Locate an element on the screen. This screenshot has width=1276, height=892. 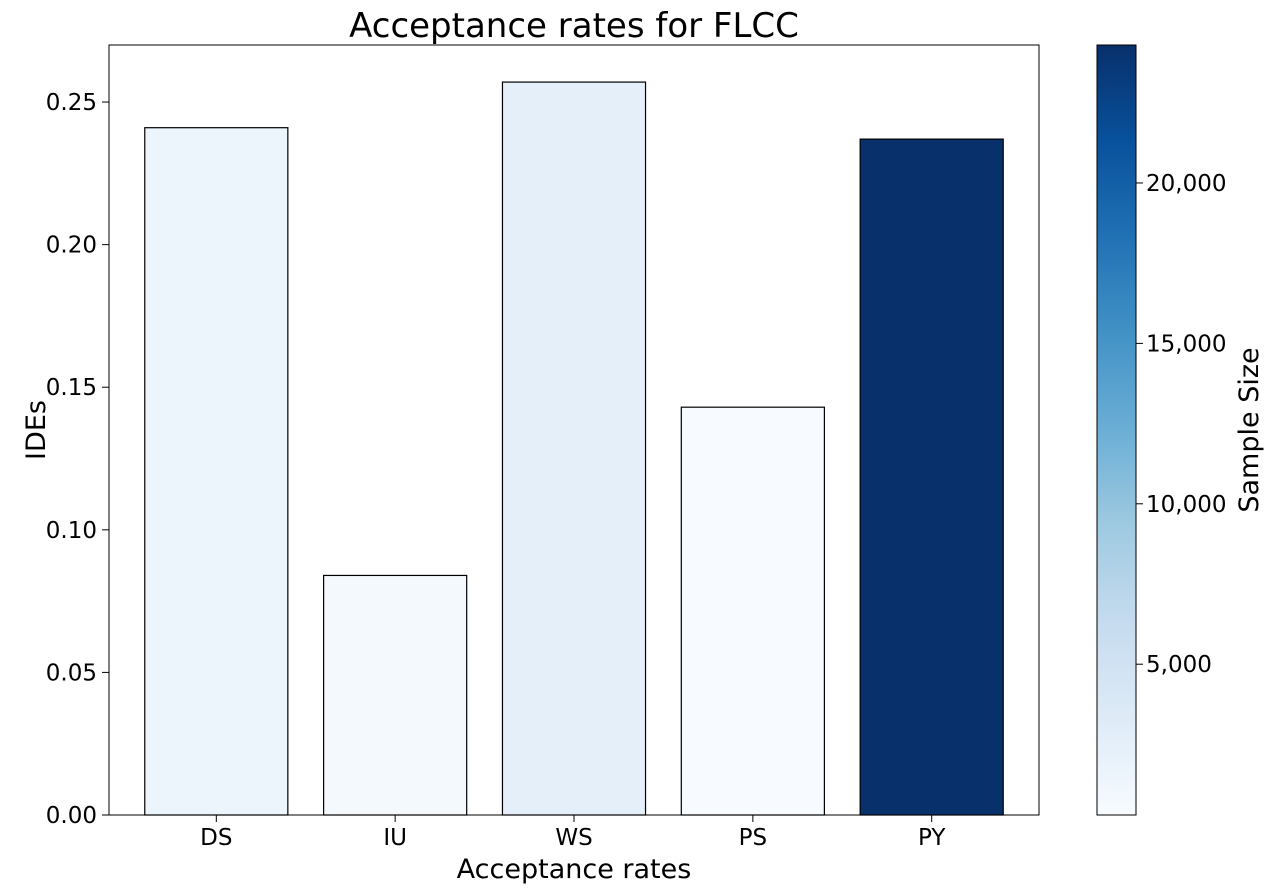
colorbar: 5,000 10,000 15,000 20,000 is located at coordinates (1161, 430).